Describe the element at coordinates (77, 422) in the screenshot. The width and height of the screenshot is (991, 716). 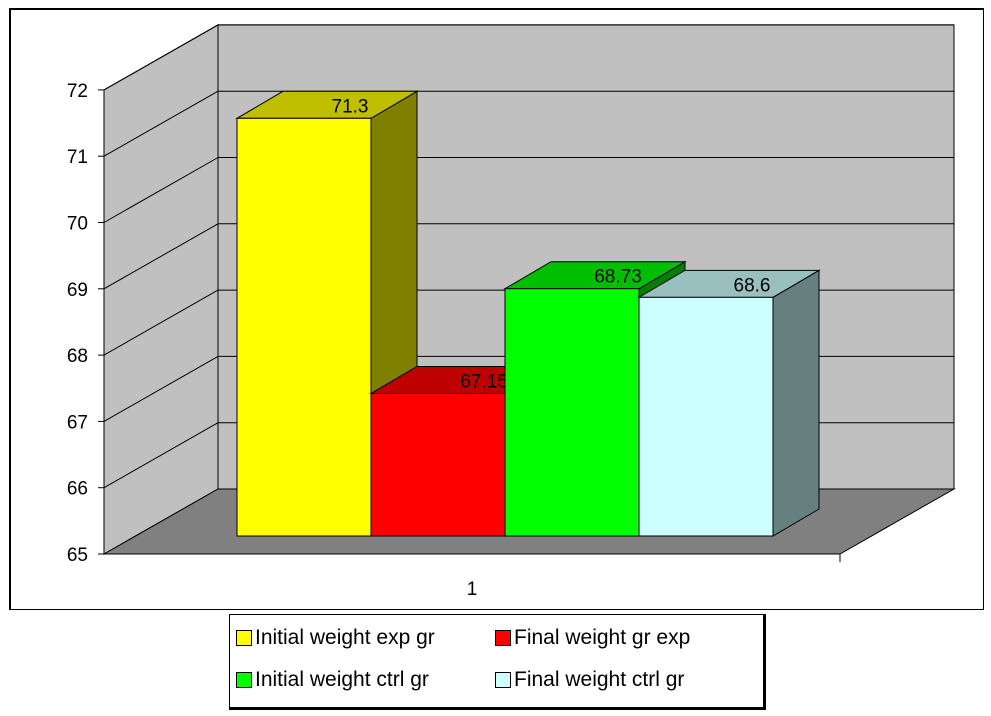
I see `y-tick-label: 67` at that location.